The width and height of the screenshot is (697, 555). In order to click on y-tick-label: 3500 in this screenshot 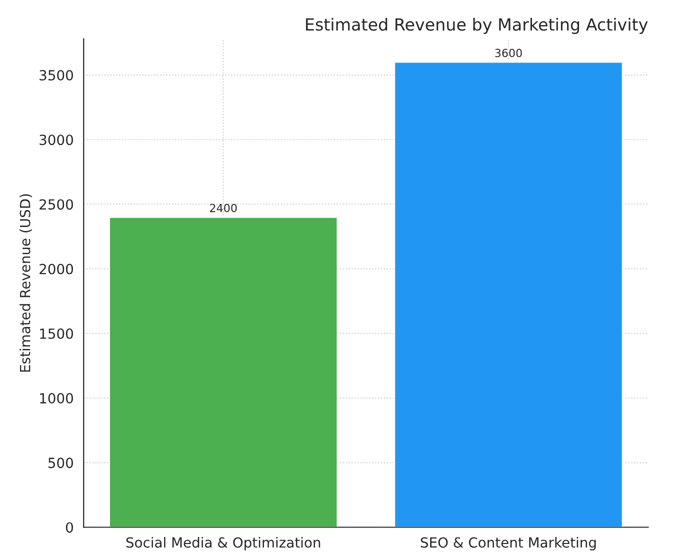, I will do `click(56, 75)`.